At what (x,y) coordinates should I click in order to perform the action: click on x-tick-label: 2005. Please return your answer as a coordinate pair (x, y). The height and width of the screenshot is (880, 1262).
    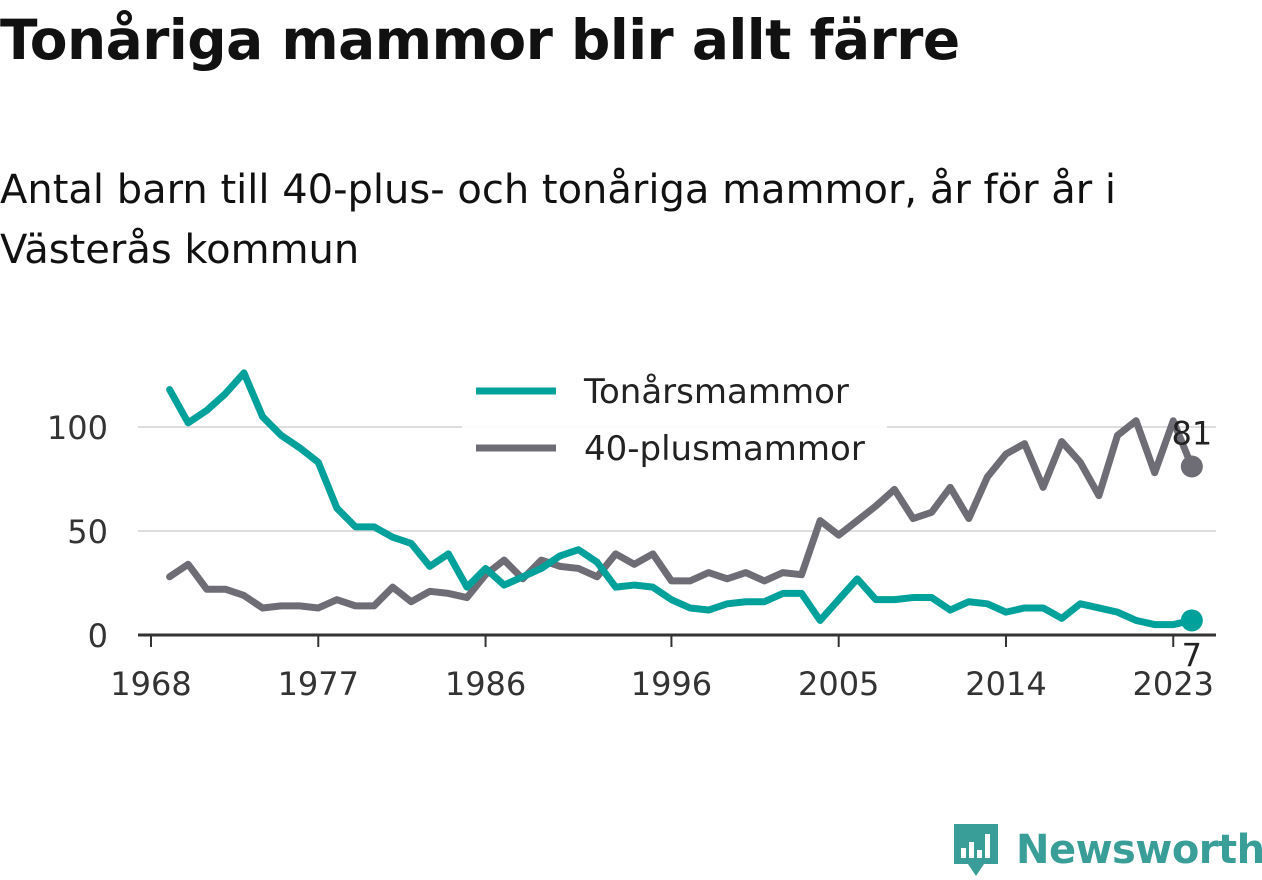
    Looking at the image, I should click on (838, 684).